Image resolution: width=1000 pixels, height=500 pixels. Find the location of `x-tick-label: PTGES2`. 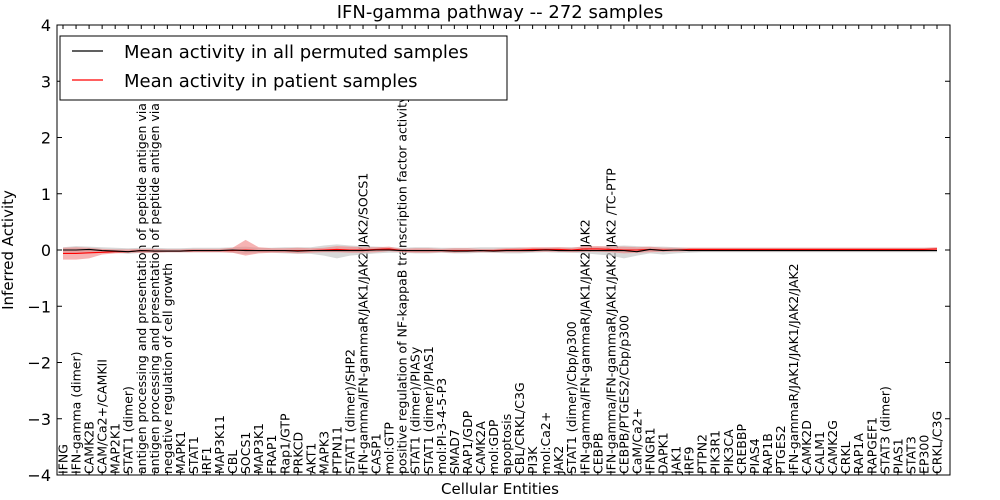

x-tick-label: PTGES2 is located at coordinates (780, 449).